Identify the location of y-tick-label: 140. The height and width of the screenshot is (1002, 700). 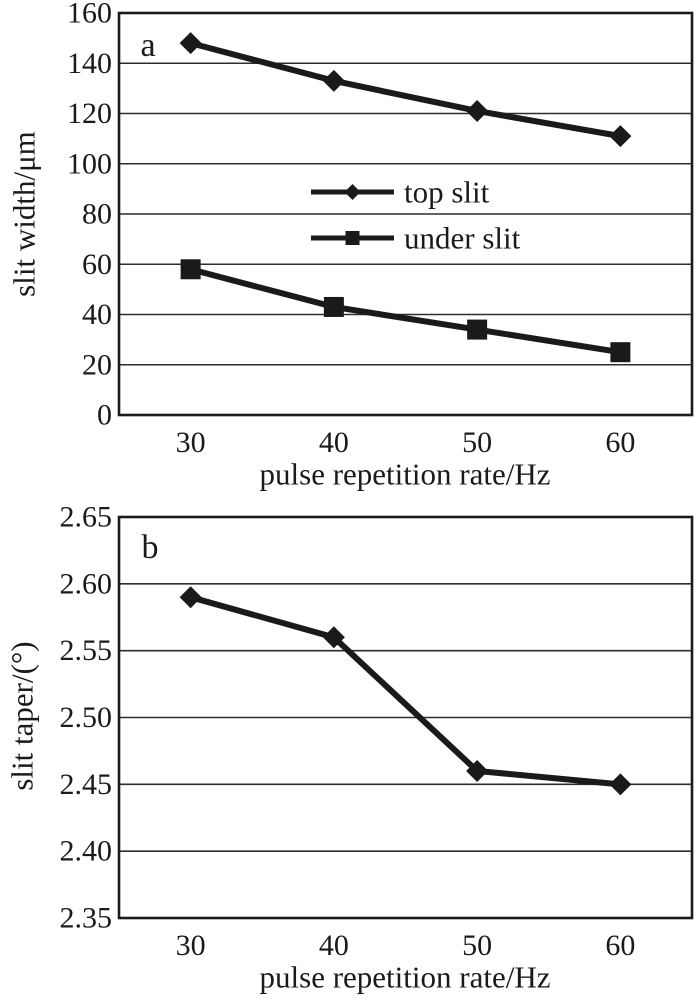
(89, 63).